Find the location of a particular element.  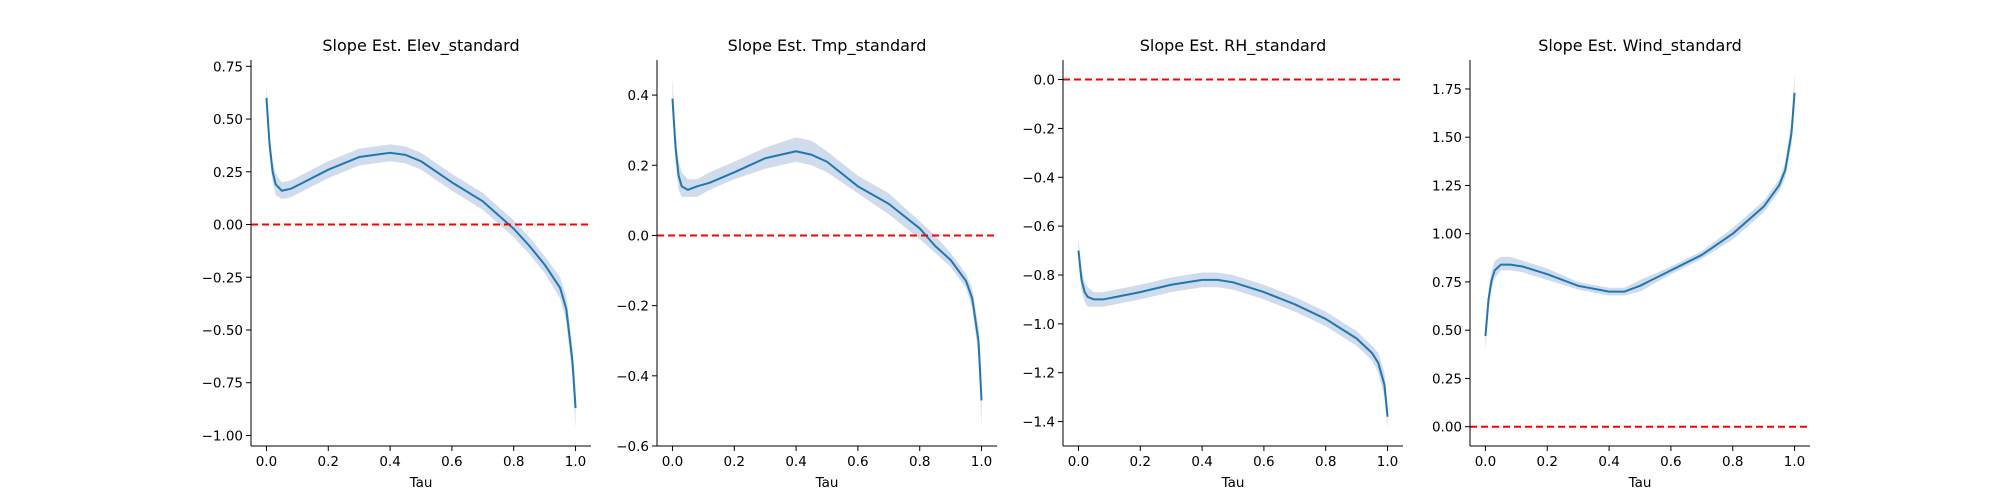

y-tick-label: −0.75 is located at coordinates (222, 384).